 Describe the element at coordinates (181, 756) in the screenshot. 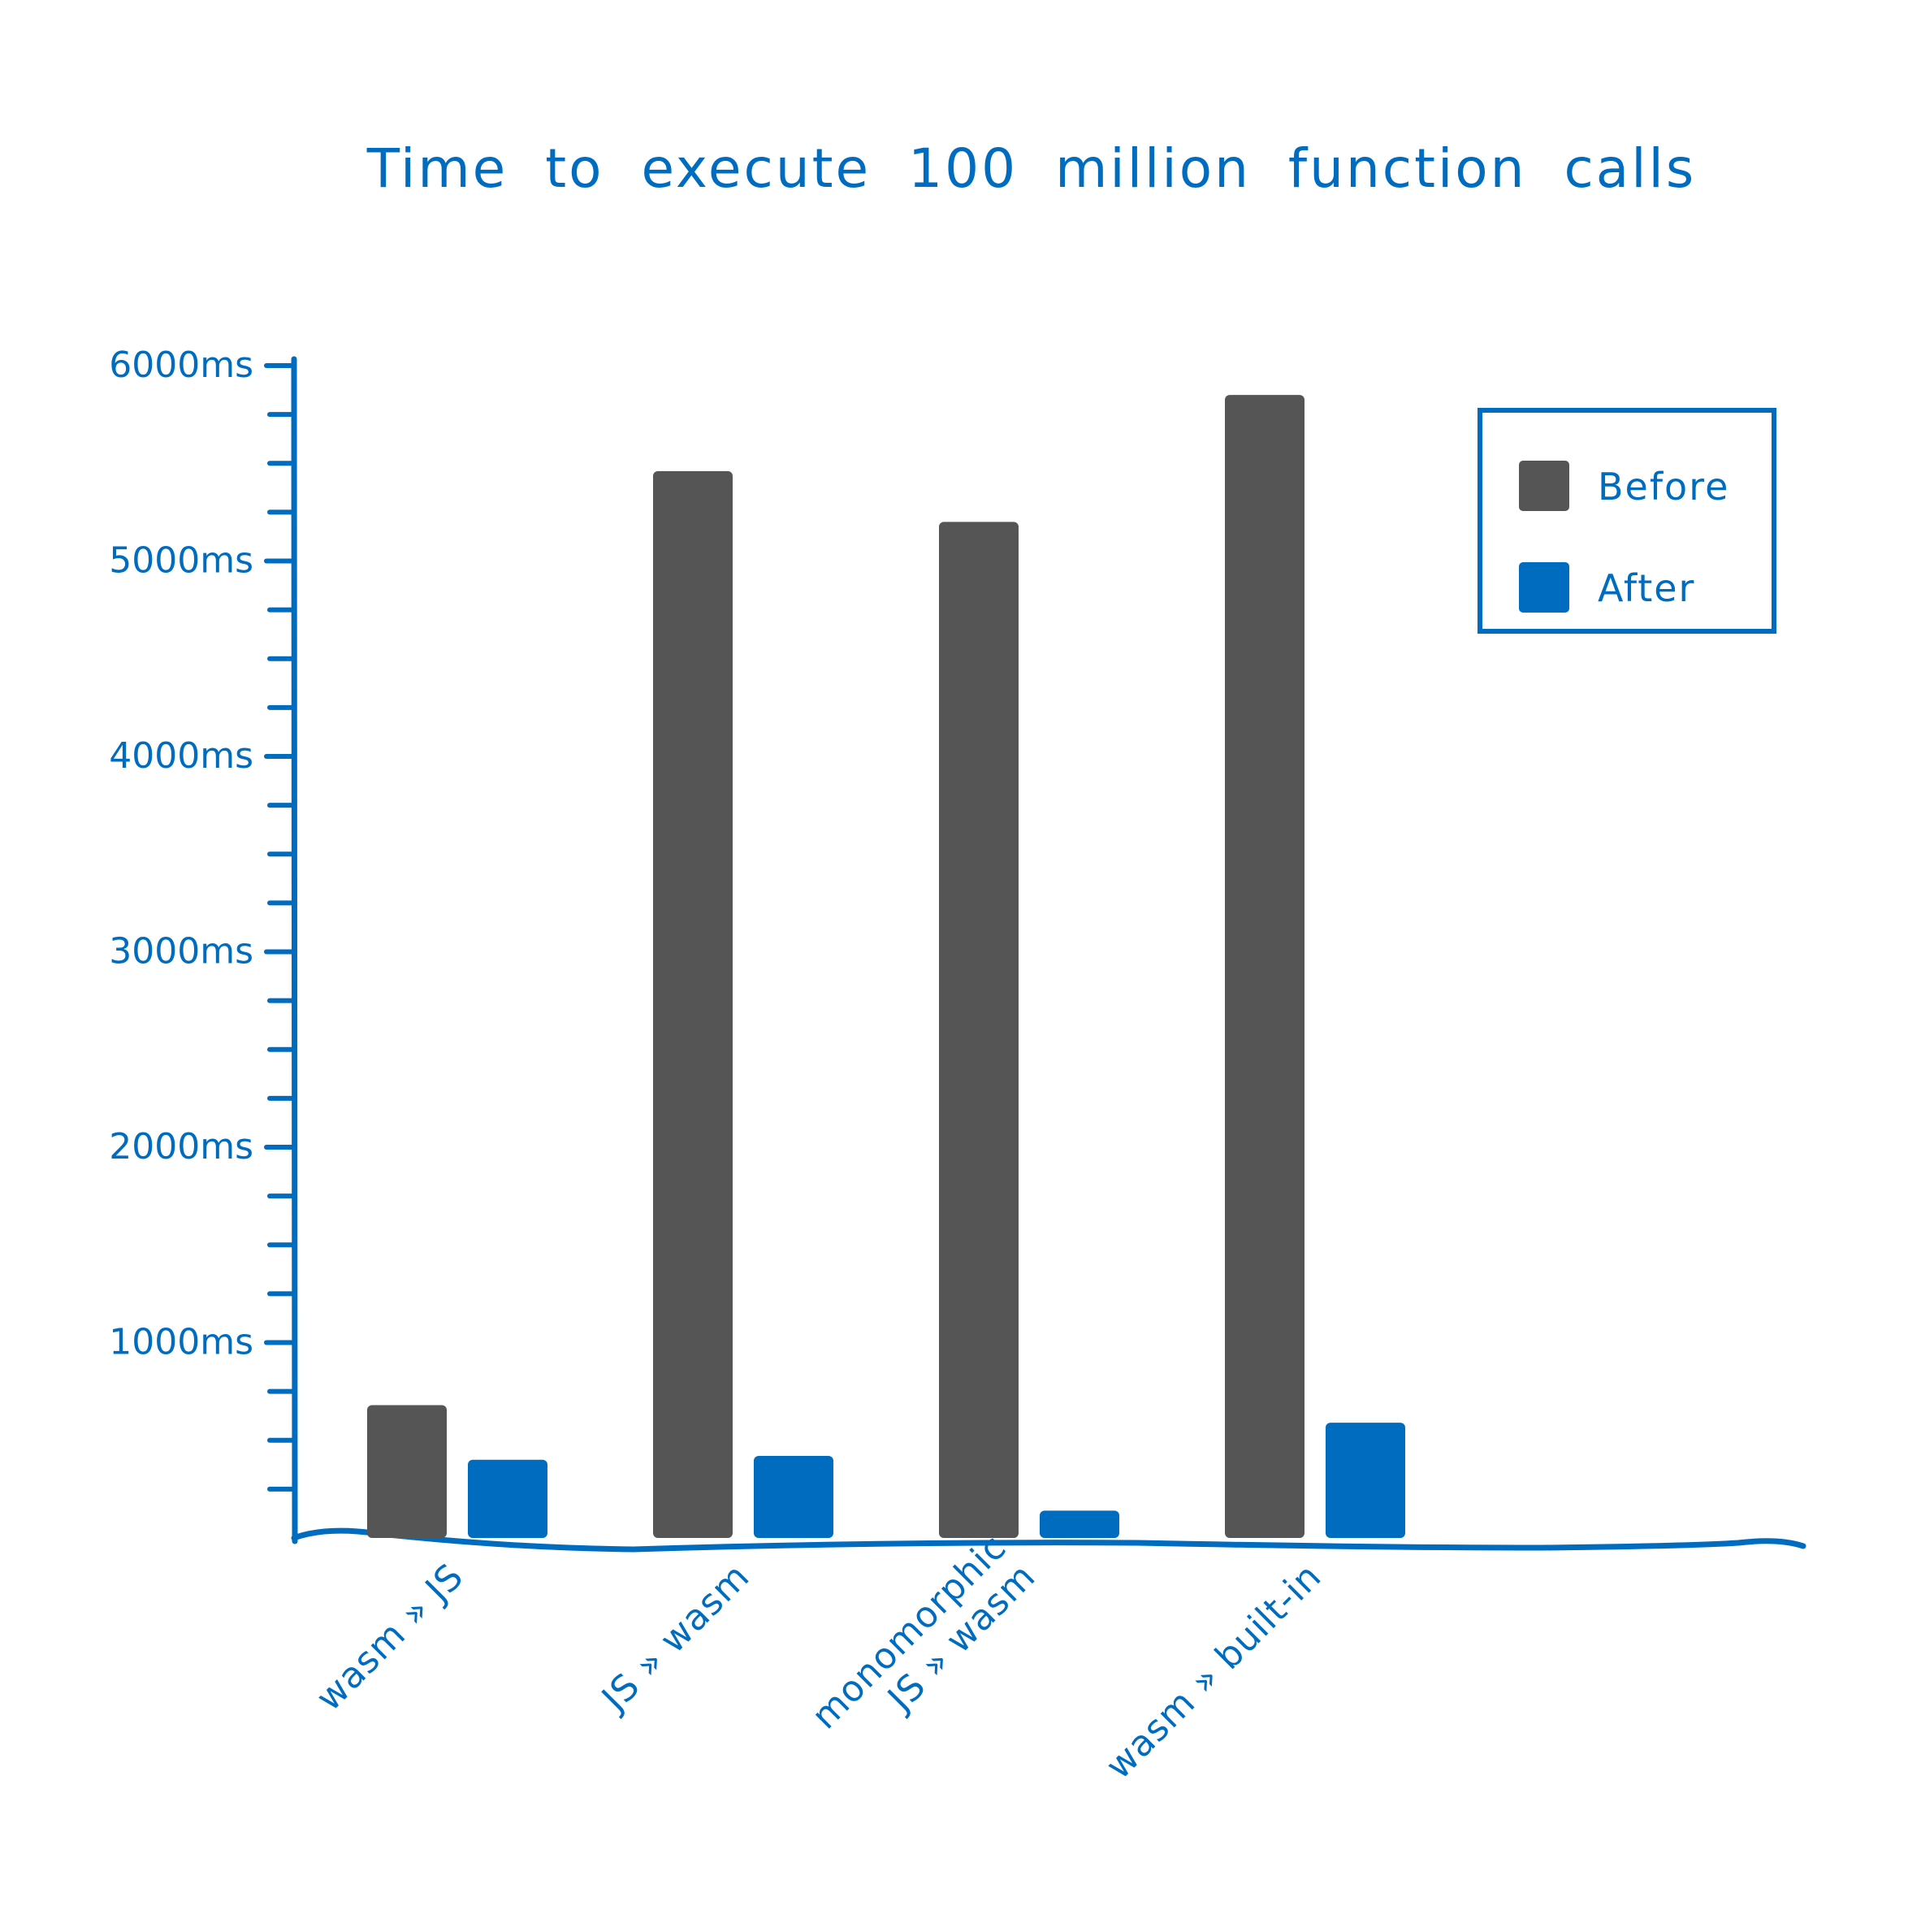

I see `y-tick-label: 4000ms` at that location.